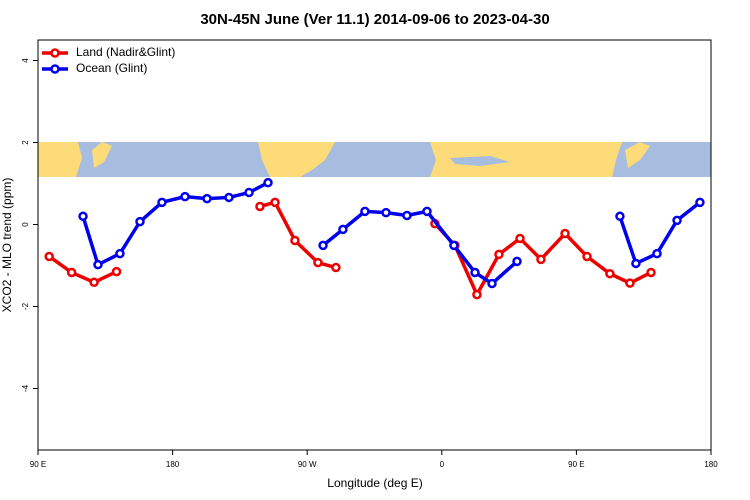 The image size is (750, 500). What do you see at coordinates (125, 52) in the screenshot?
I see `legend-label: Land (Nadir&Glint)` at bounding box center [125, 52].